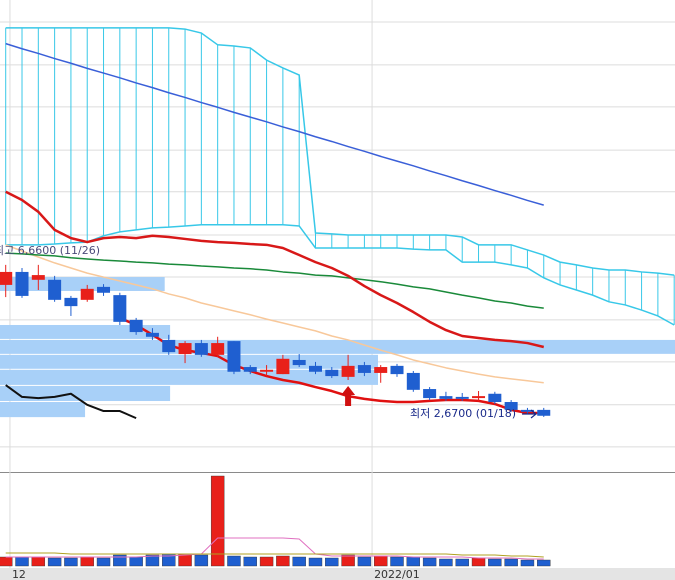 The width and height of the screenshot is (675, 580). I want to click on low-pointer, so click(529, 414).